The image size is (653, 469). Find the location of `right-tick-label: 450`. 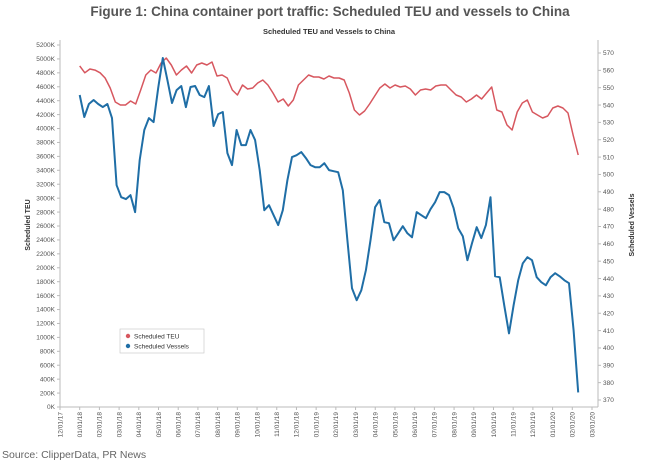

right-tick-label: 450 is located at coordinates (608, 261).